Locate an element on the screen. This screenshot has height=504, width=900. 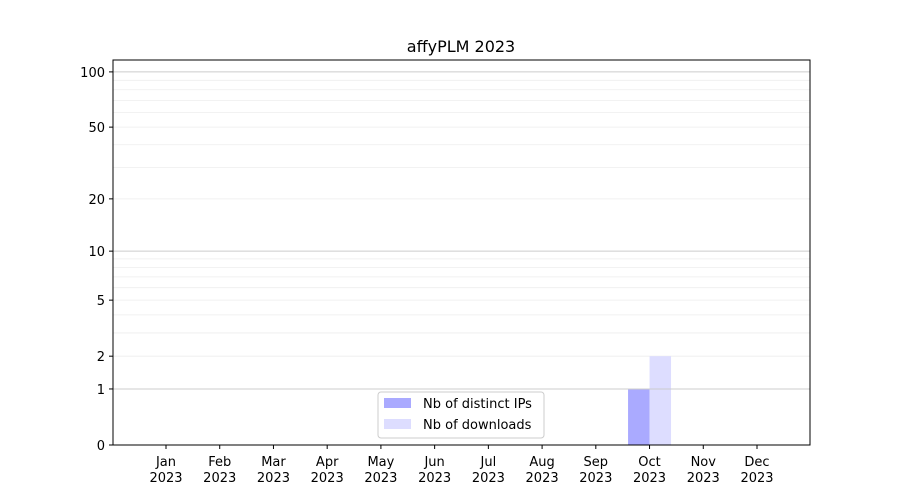
y-tick-label: 20 is located at coordinates (96, 200).